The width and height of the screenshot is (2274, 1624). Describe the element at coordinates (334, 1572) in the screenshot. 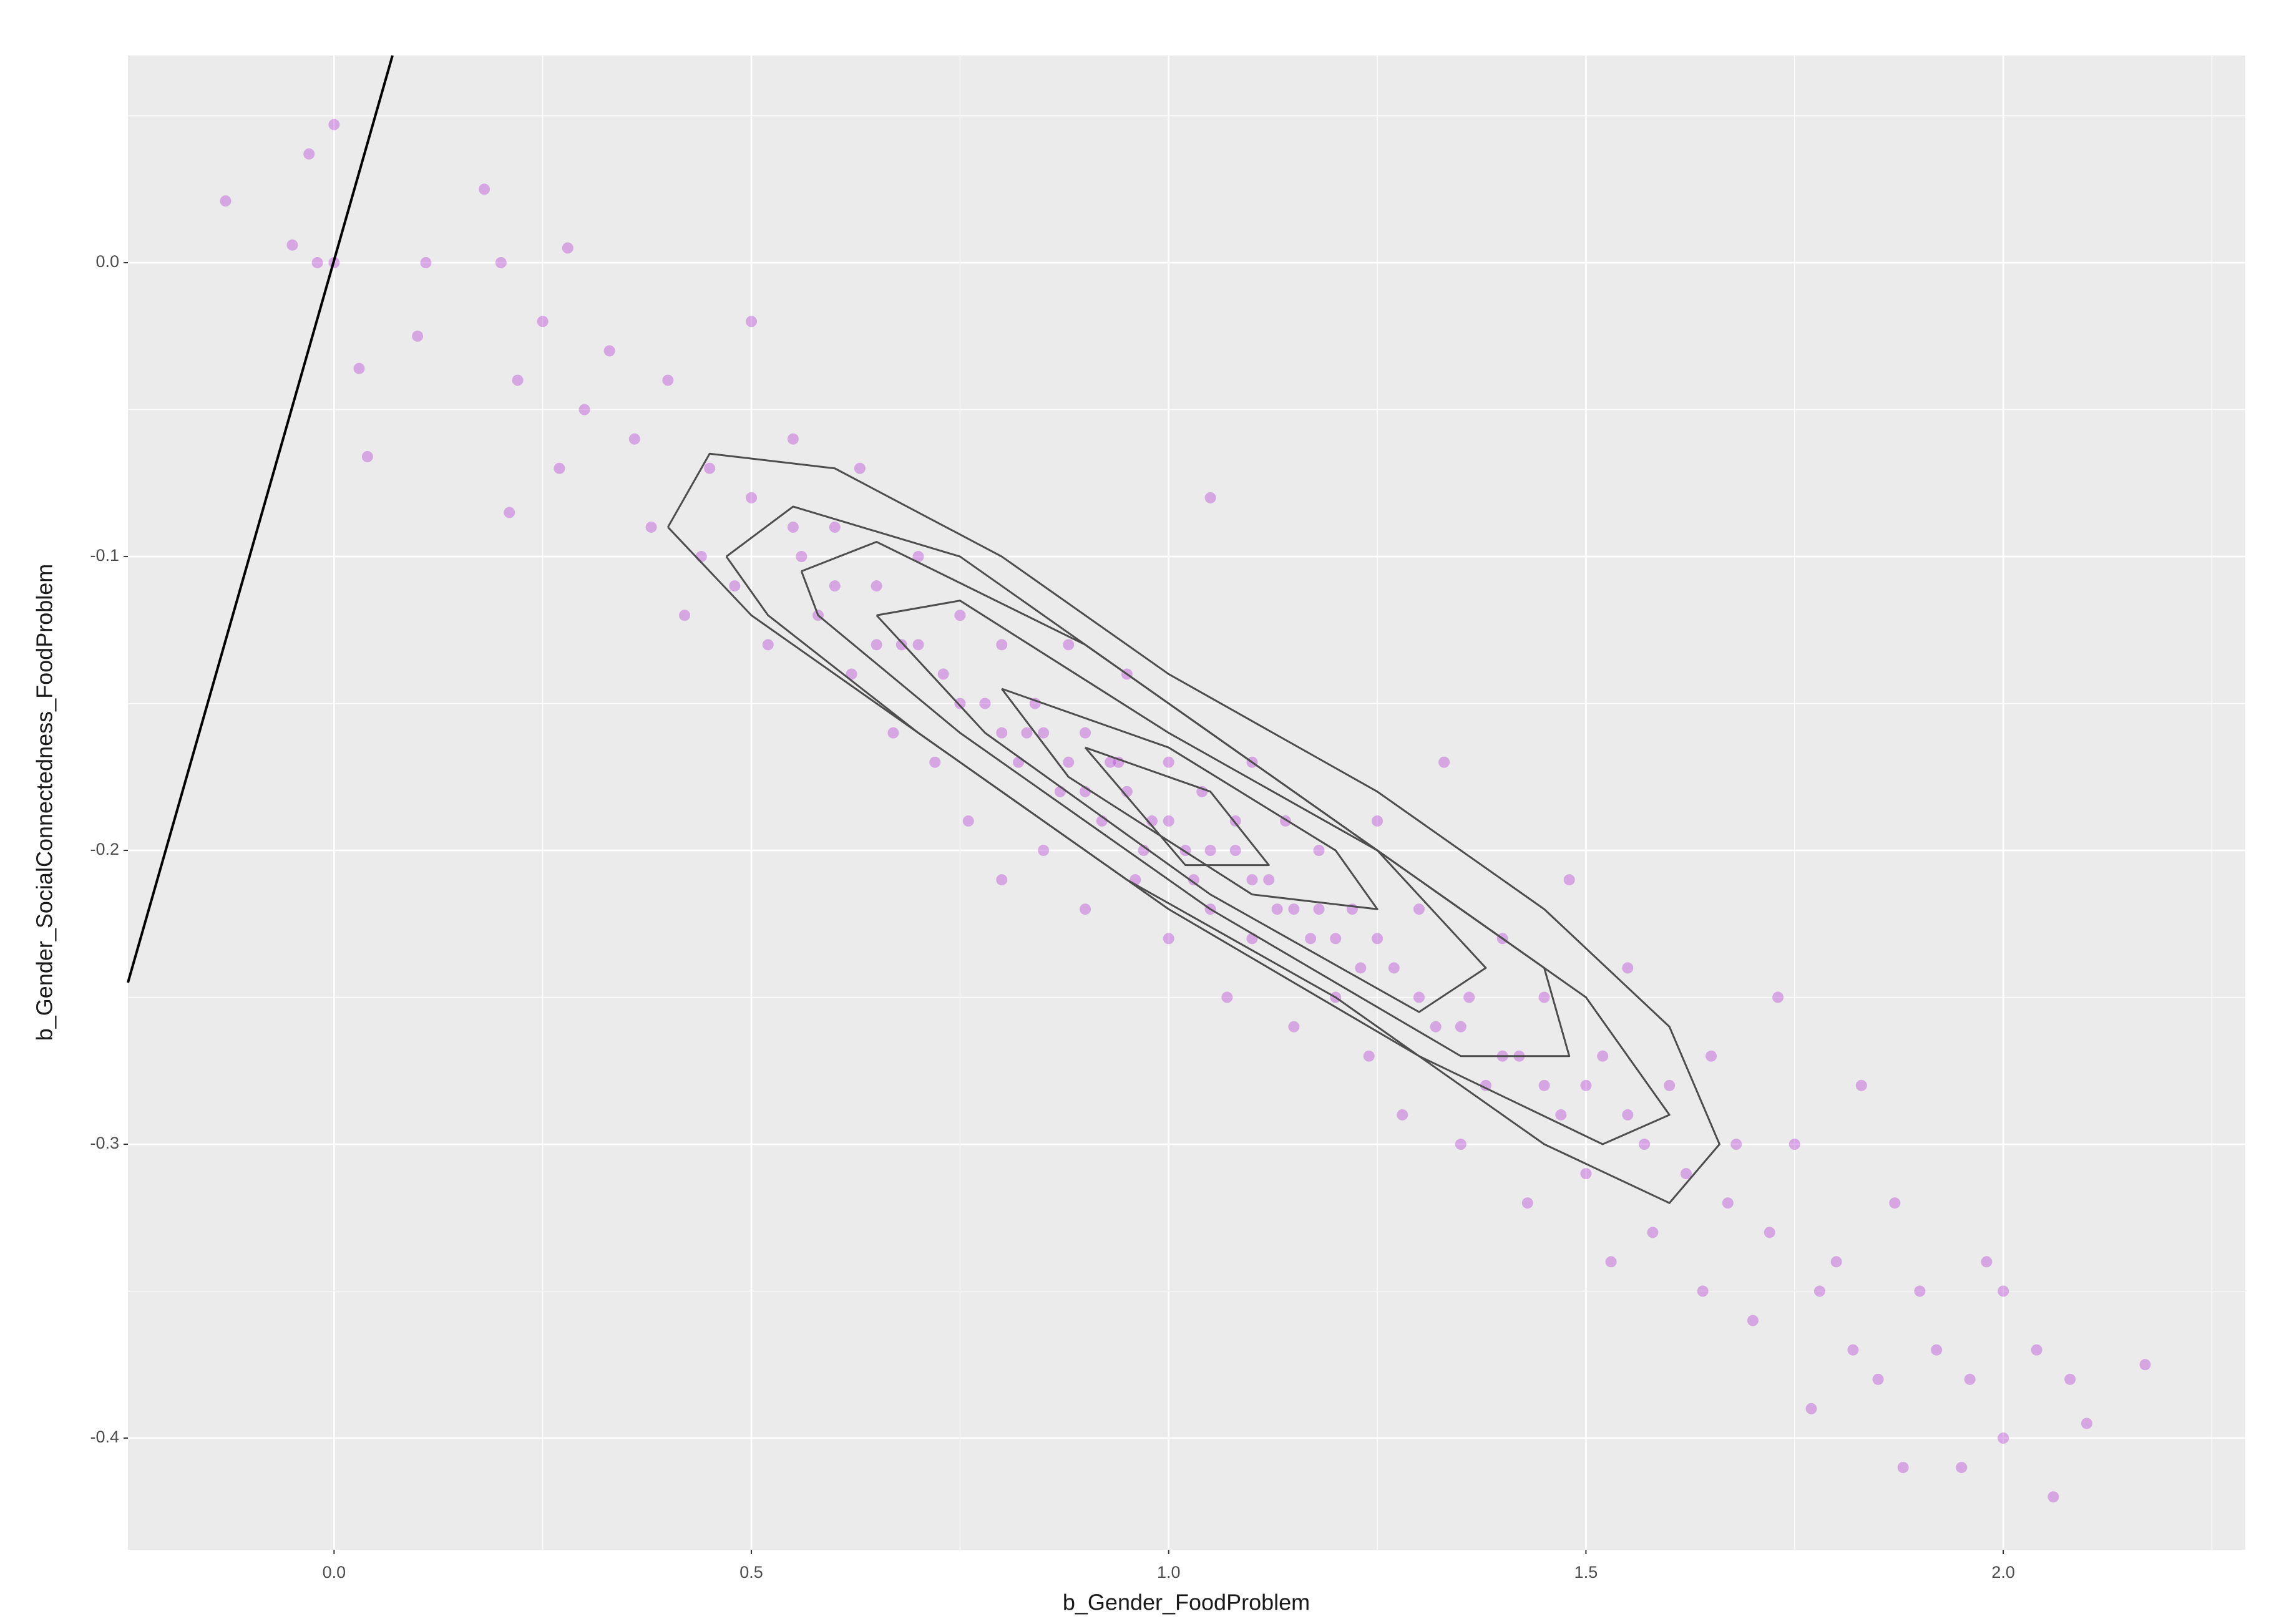

I see `x-tick-label: 0.0` at that location.